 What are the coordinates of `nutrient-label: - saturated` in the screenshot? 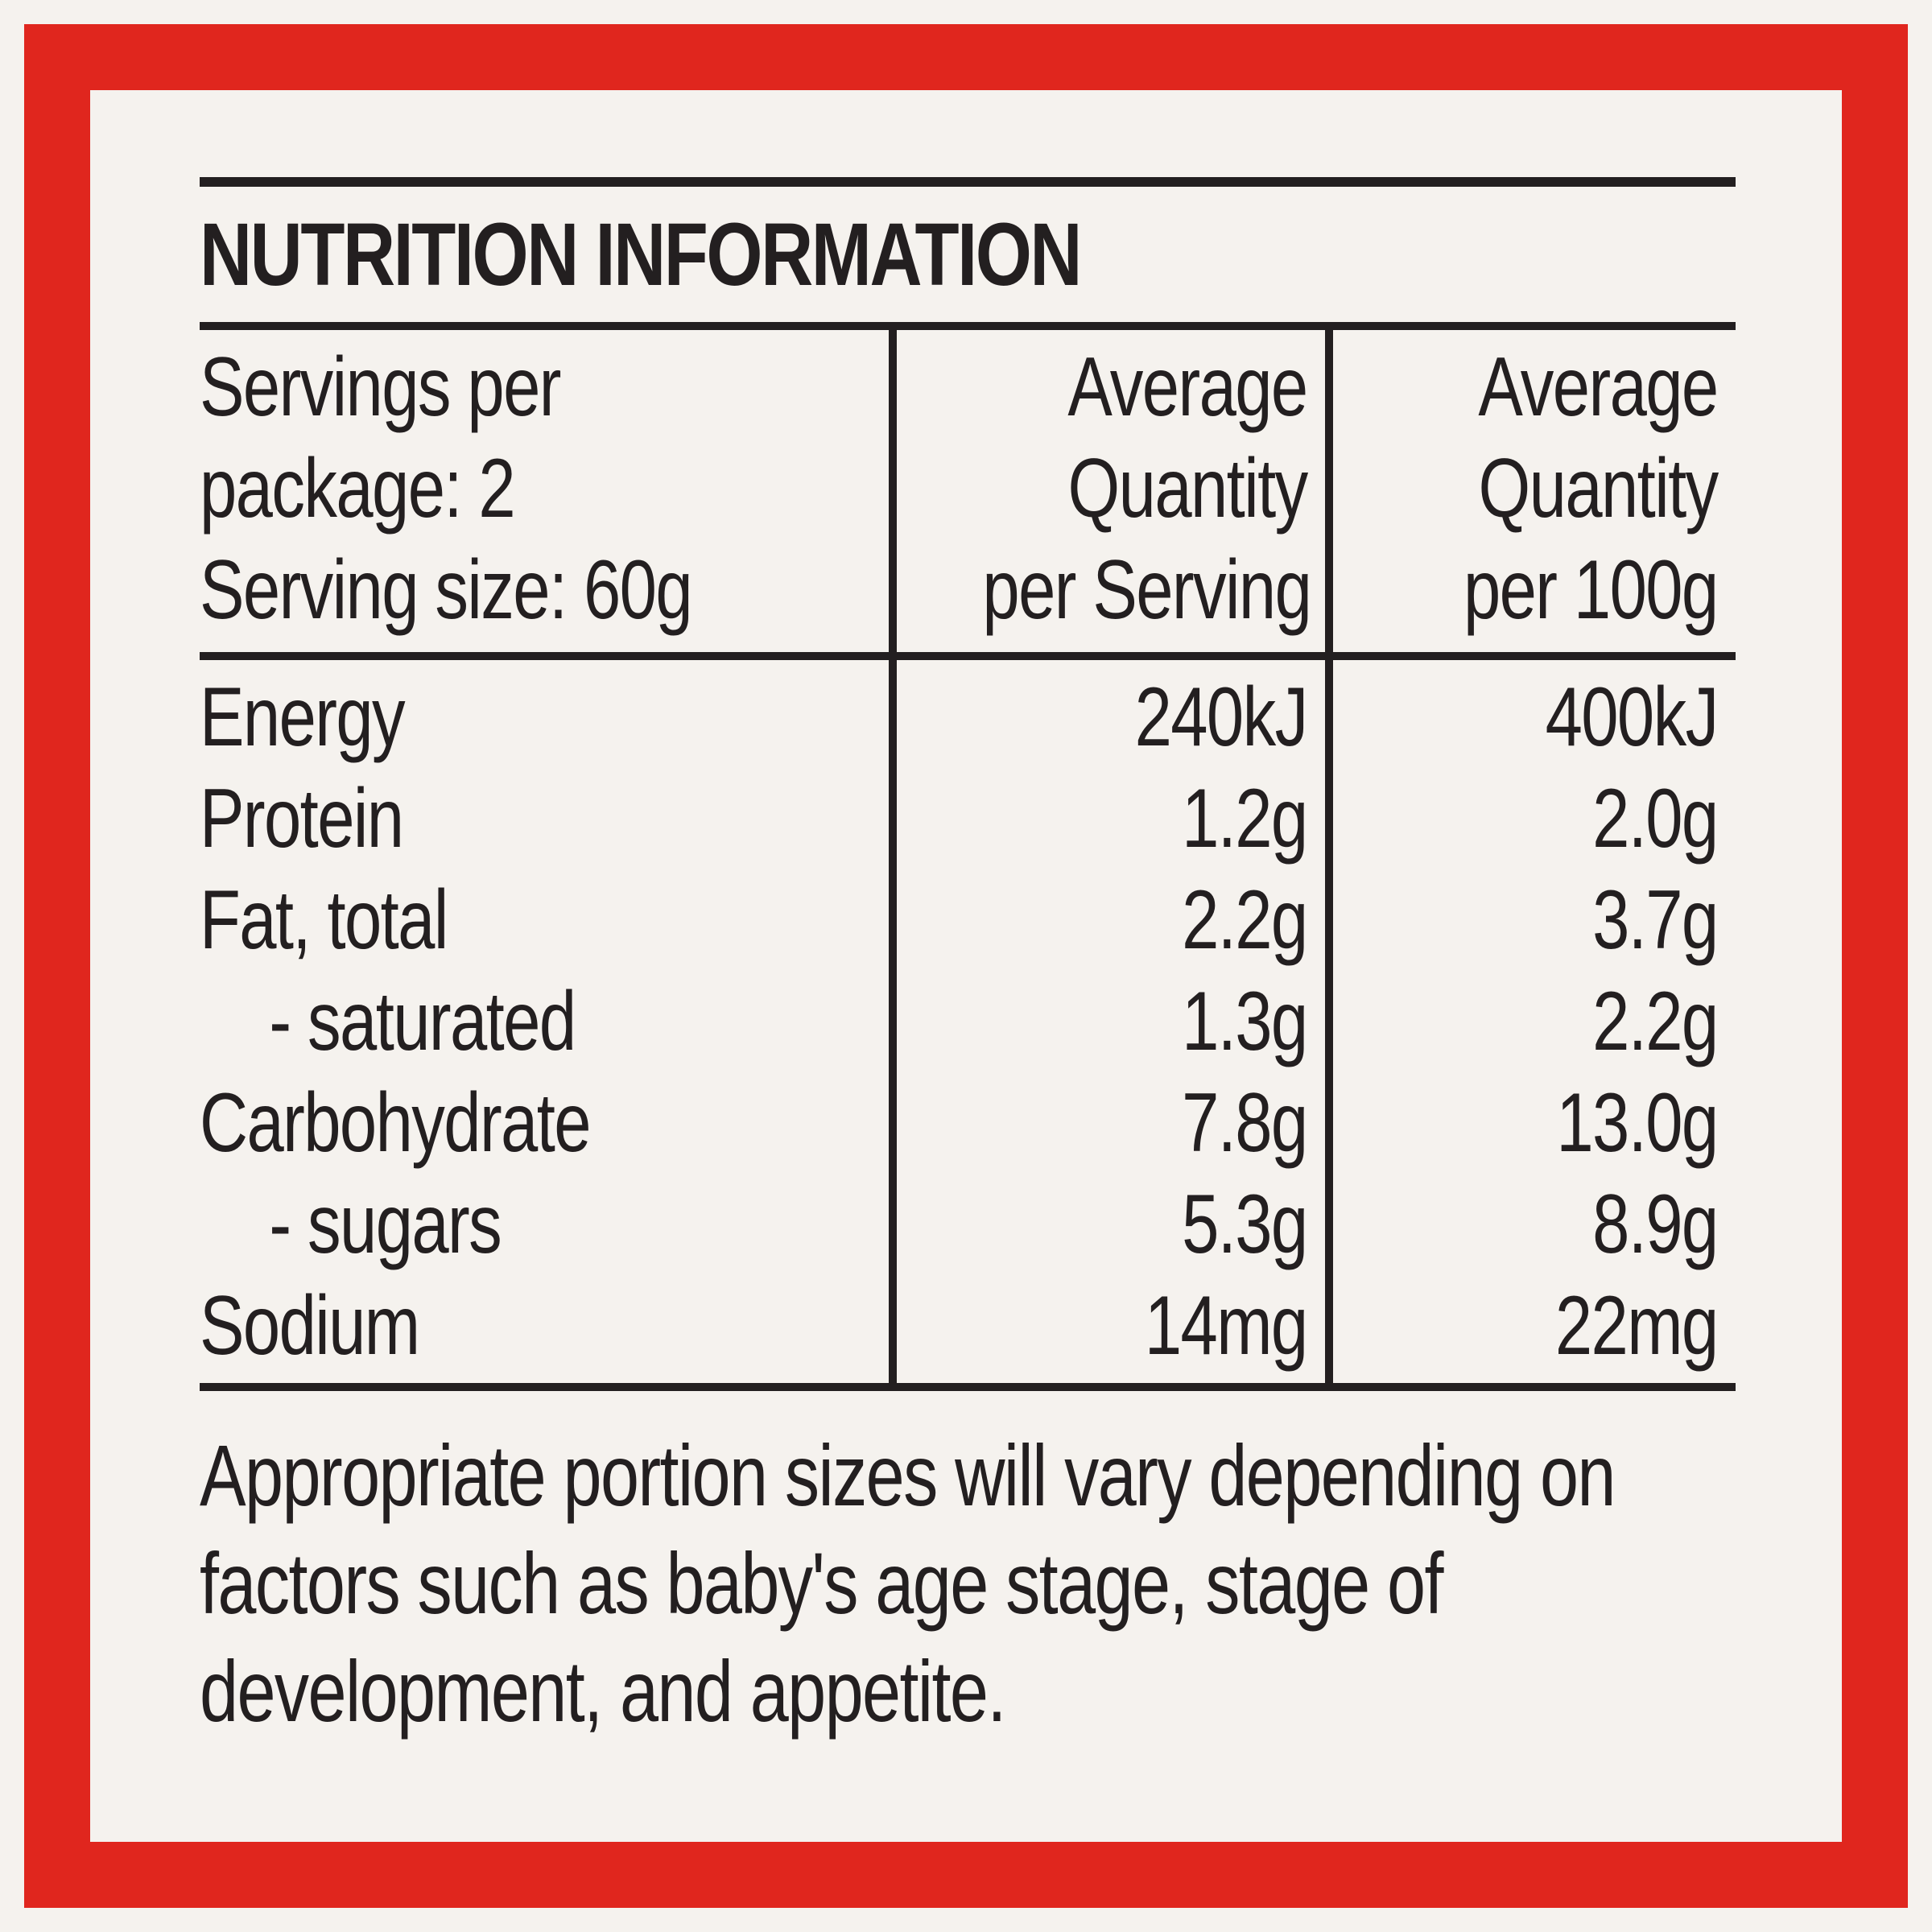 It's located at (422, 1021).